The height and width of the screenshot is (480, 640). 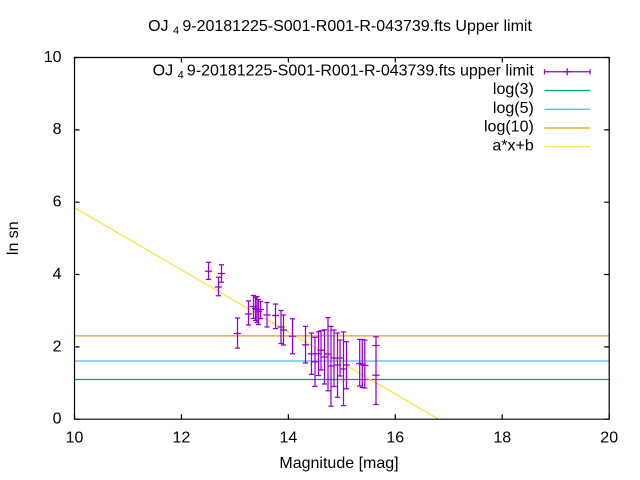 I want to click on svg-text: log(3), so click(x=513, y=89).